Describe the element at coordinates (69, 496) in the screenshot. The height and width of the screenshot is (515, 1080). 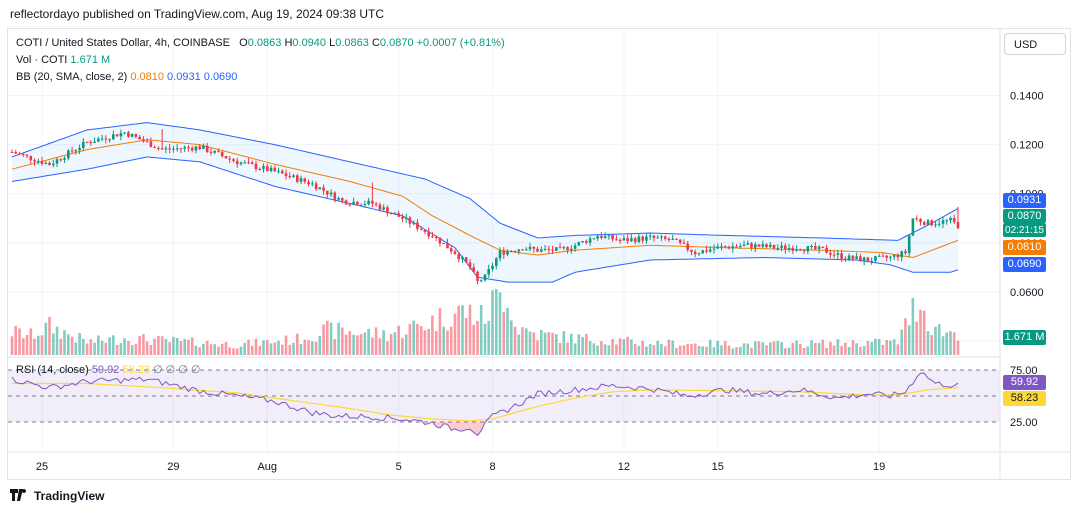
I see `tradingview-brand: TradingView` at that location.